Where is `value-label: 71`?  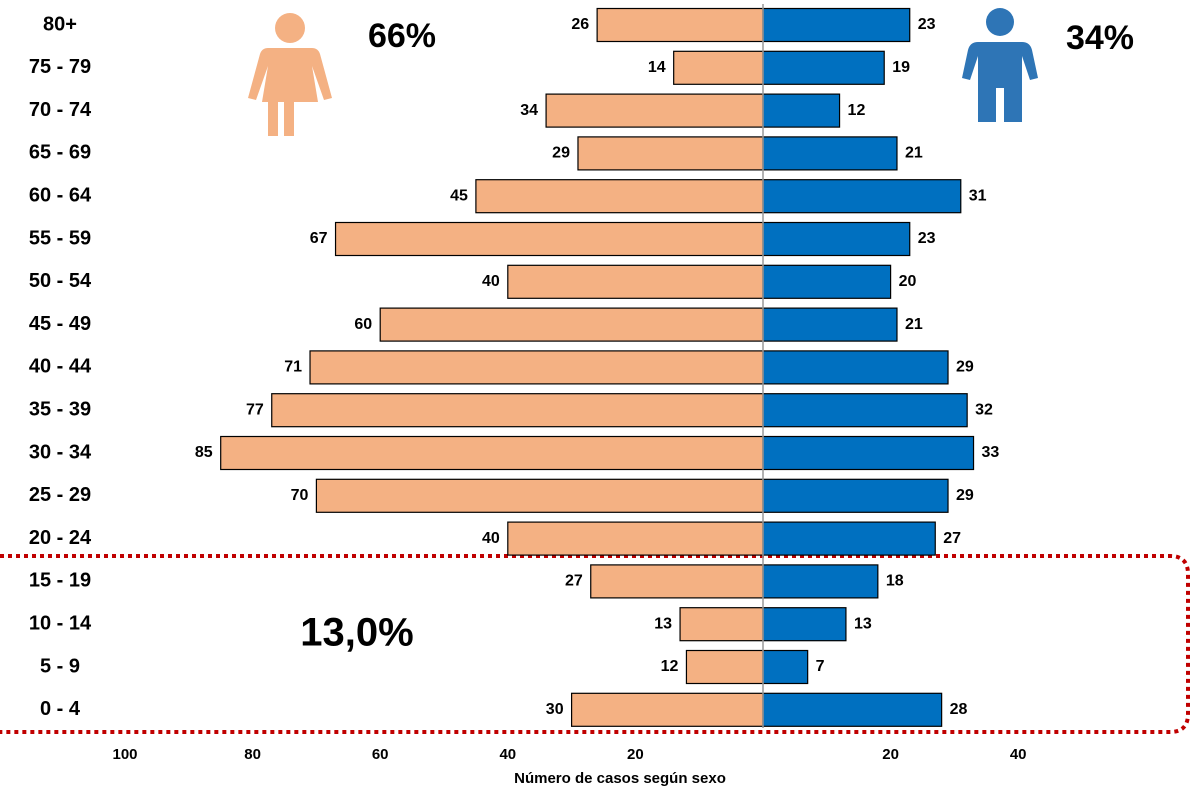
value-label: 71 is located at coordinates (293, 367).